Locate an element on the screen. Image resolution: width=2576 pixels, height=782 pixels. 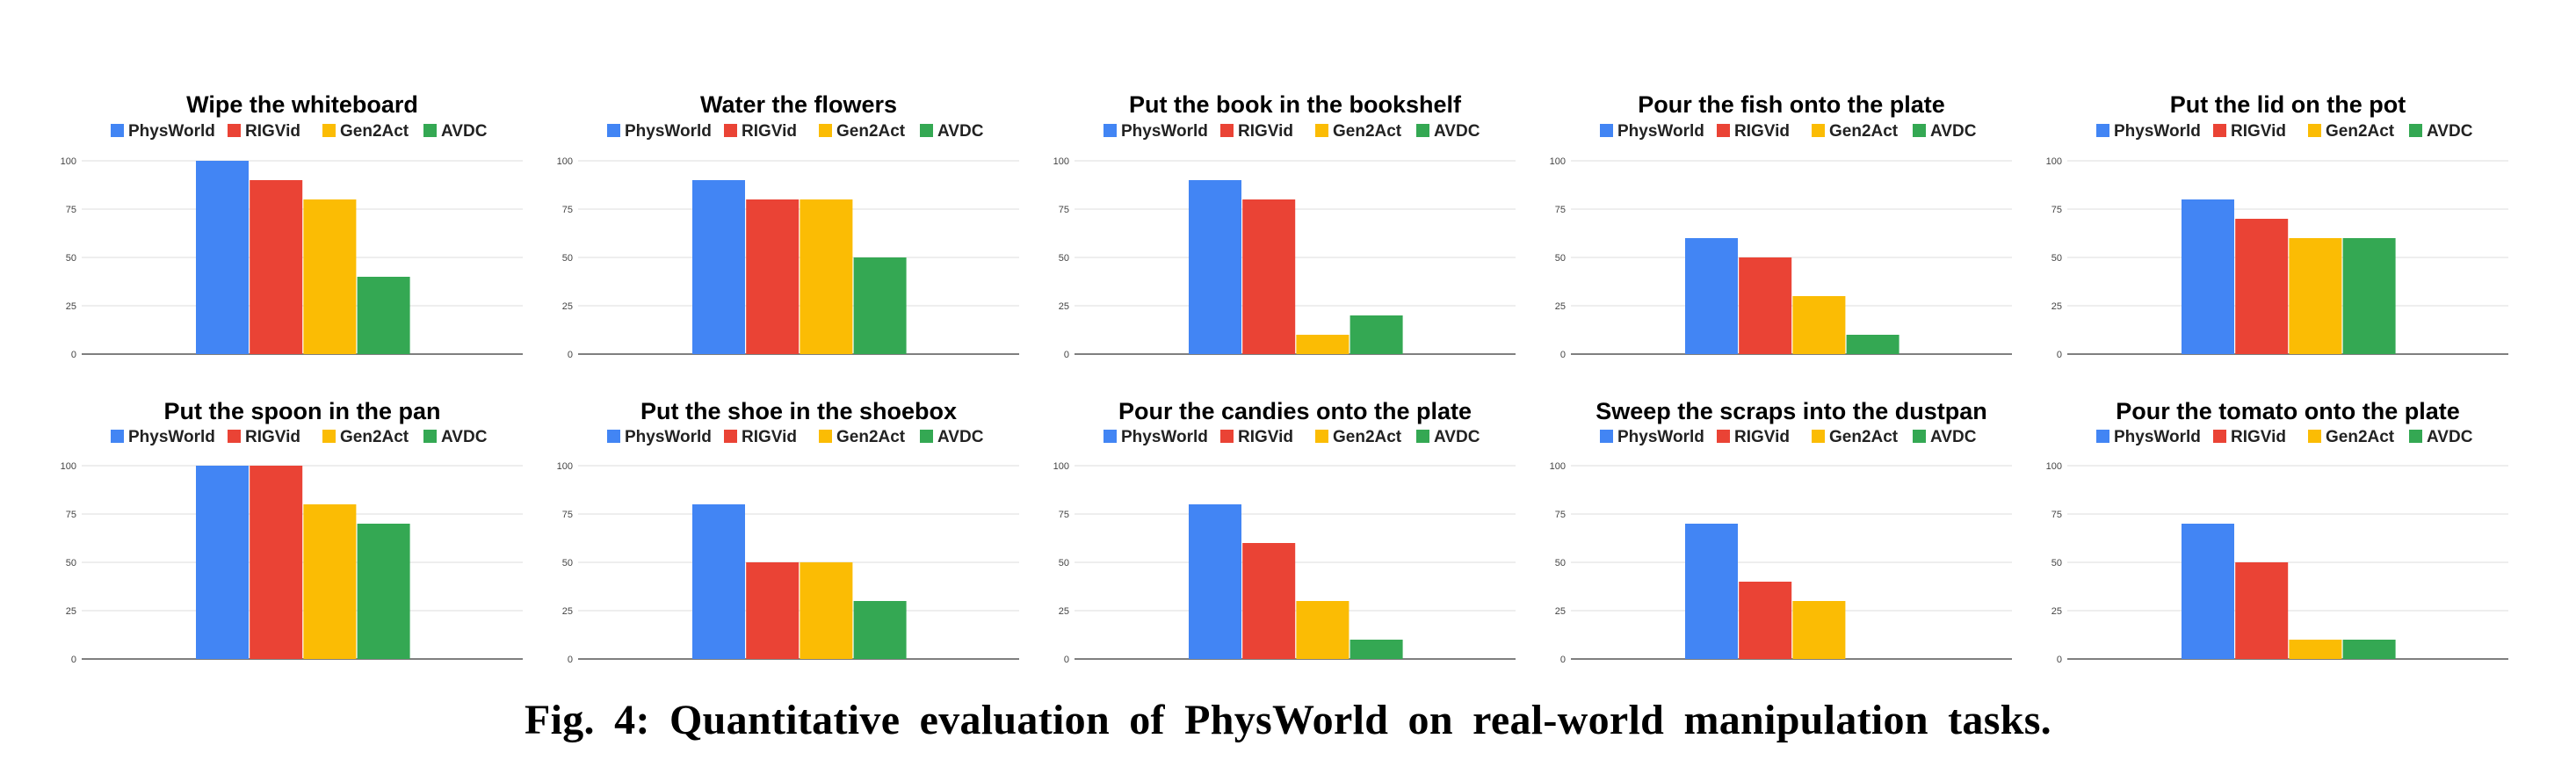
chart-title: Pour the fish onto the plate is located at coordinates (1791, 104).